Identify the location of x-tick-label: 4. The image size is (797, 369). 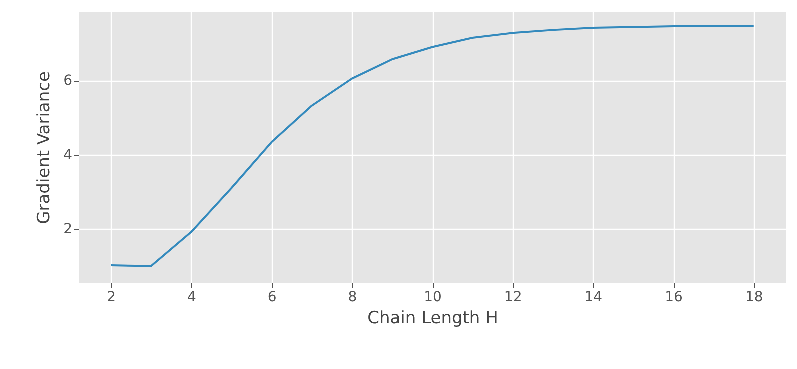
(192, 298).